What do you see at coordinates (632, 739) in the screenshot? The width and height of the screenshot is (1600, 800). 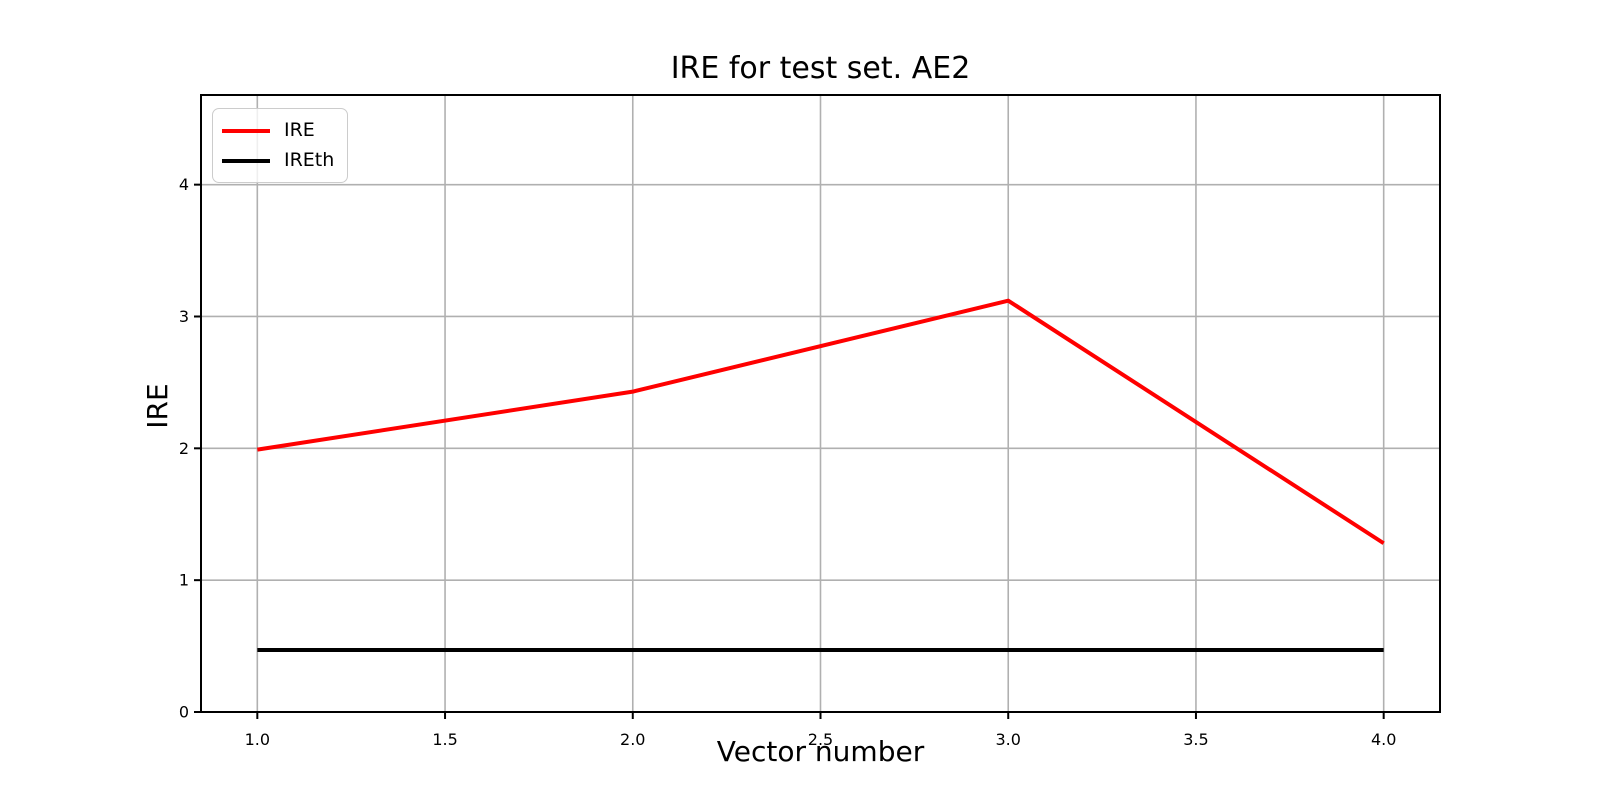 I see `x-tick-label: 2.0` at bounding box center [632, 739].